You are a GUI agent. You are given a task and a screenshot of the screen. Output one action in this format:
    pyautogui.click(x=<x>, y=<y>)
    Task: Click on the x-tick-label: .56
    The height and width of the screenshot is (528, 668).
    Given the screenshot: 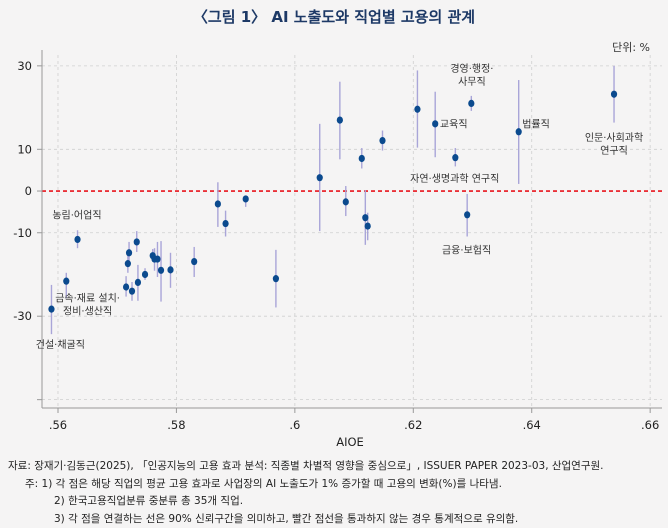 What is the action you would take?
    pyautogui.click(x=58, y=425)
    